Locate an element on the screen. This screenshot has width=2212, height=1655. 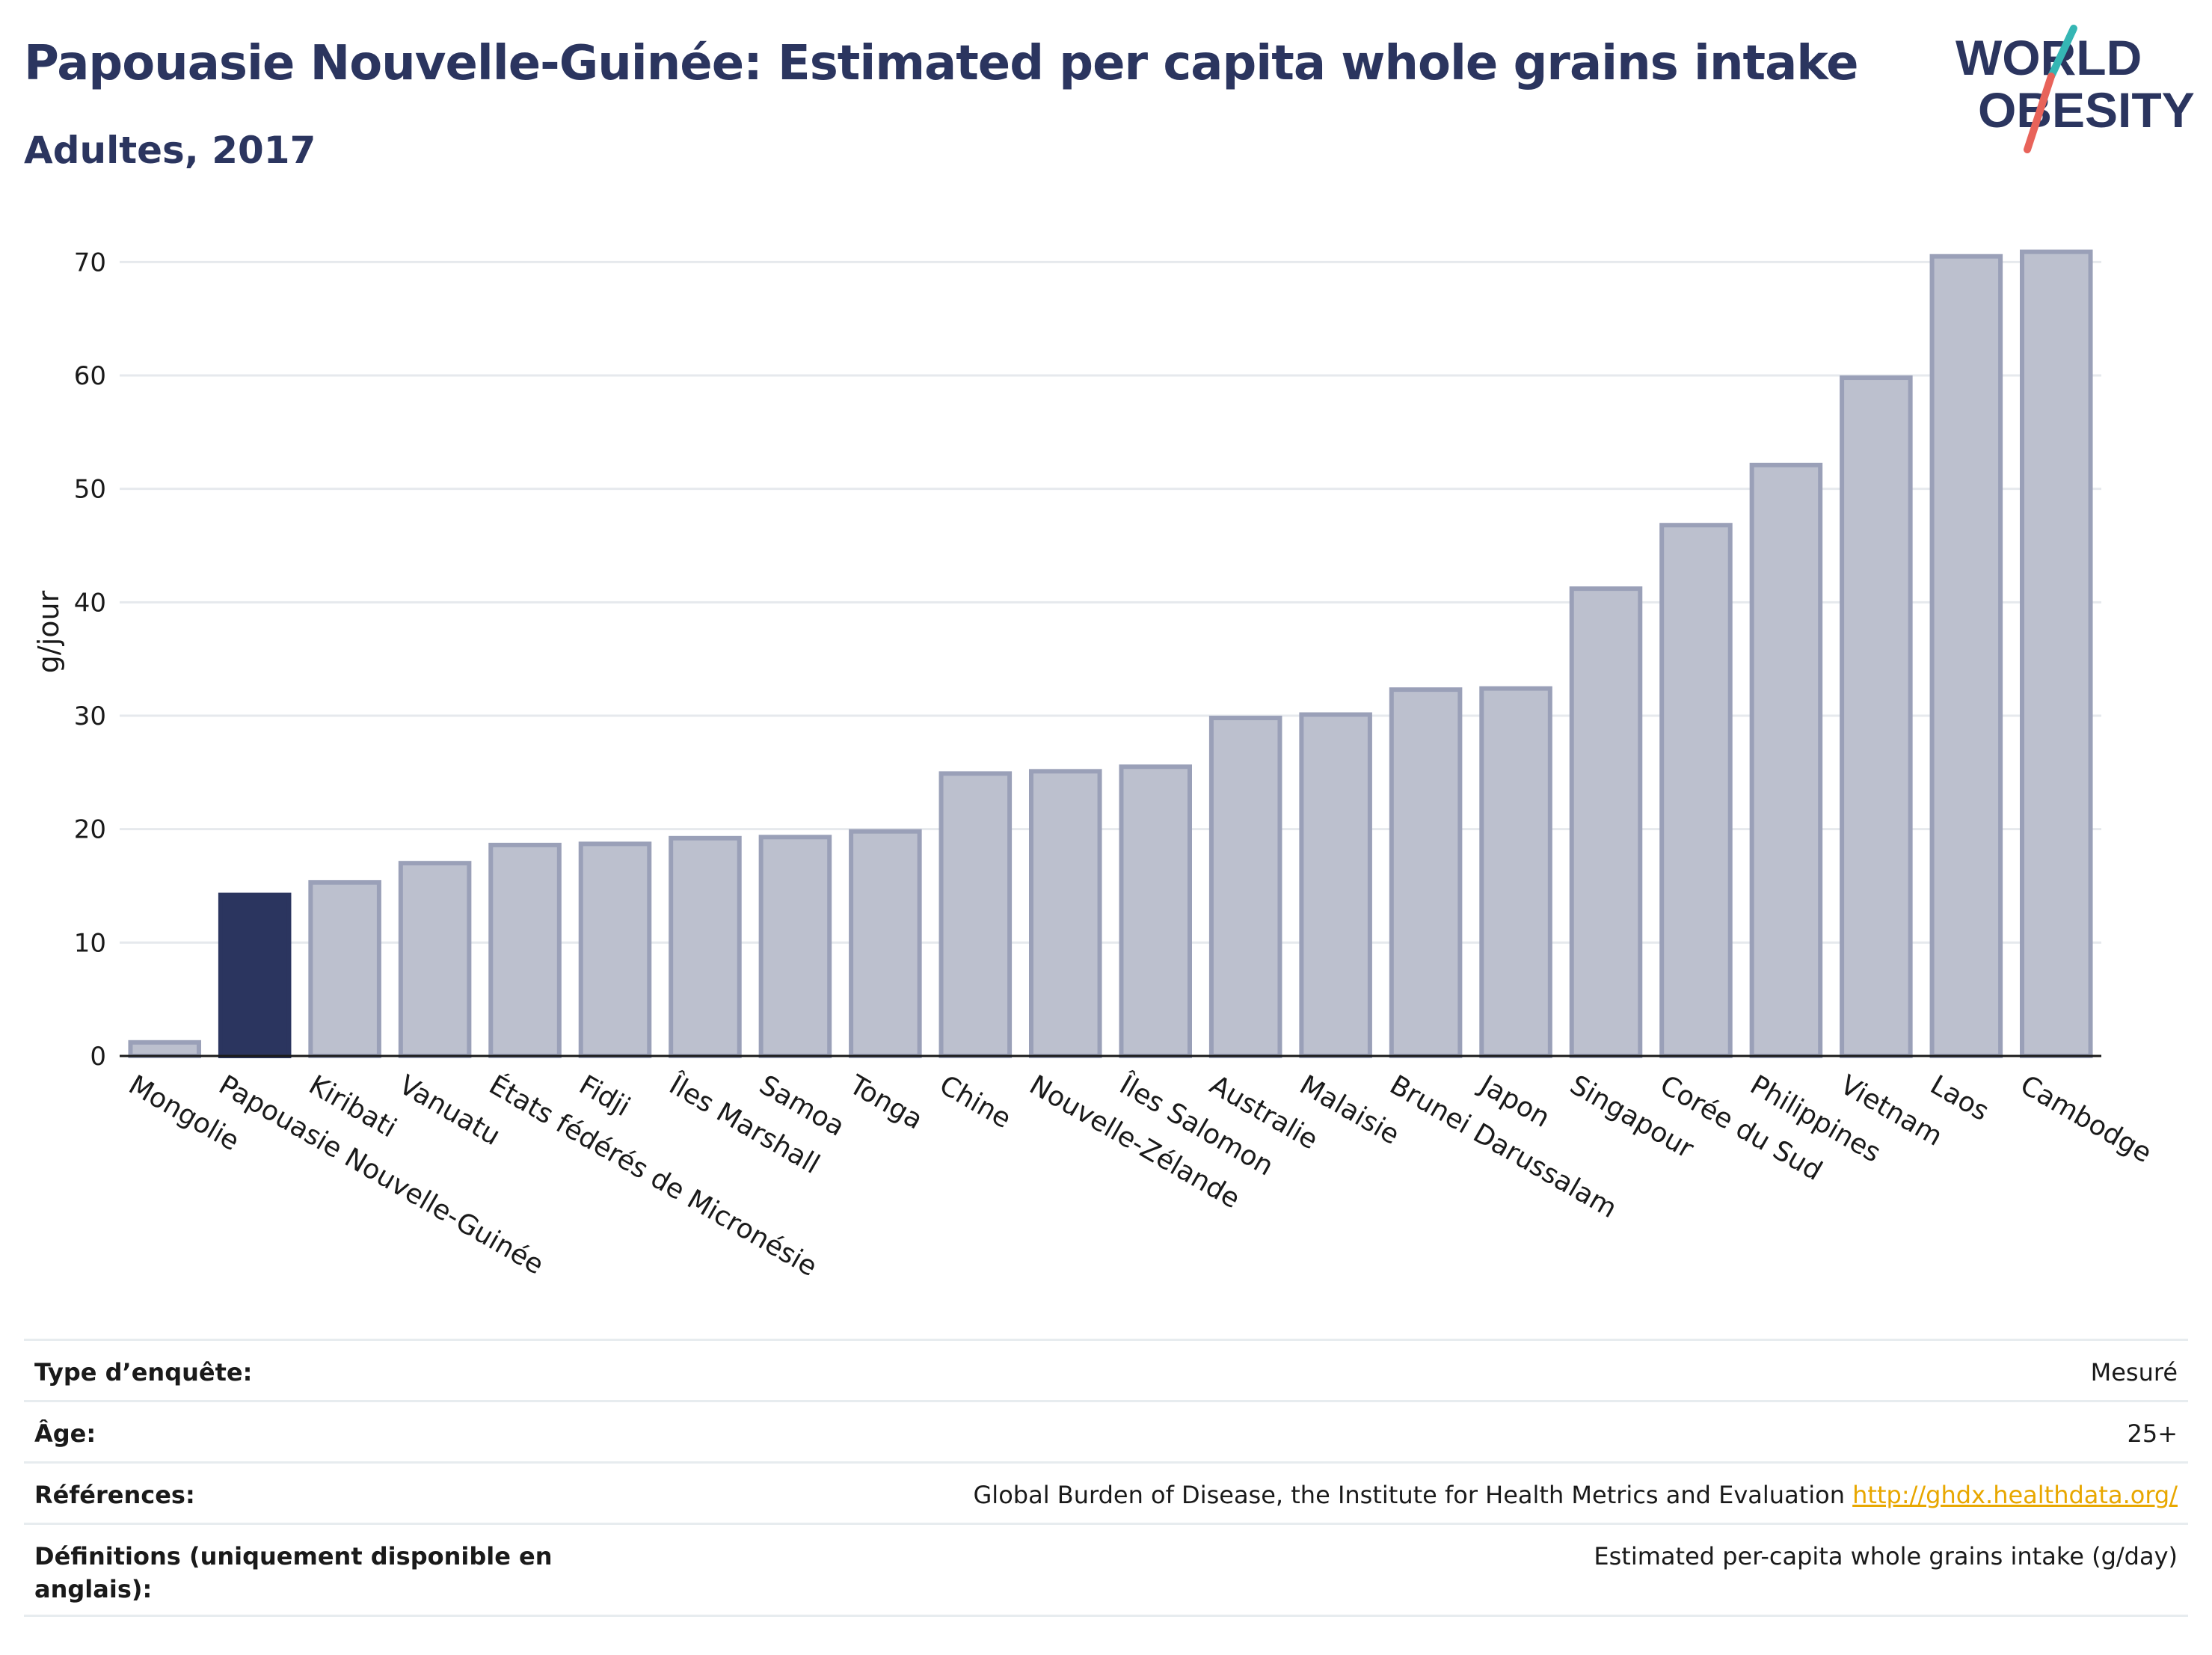
info-row-survey-type: Type d’enquête: Mesuré is located at coordinates (1106, 1369).